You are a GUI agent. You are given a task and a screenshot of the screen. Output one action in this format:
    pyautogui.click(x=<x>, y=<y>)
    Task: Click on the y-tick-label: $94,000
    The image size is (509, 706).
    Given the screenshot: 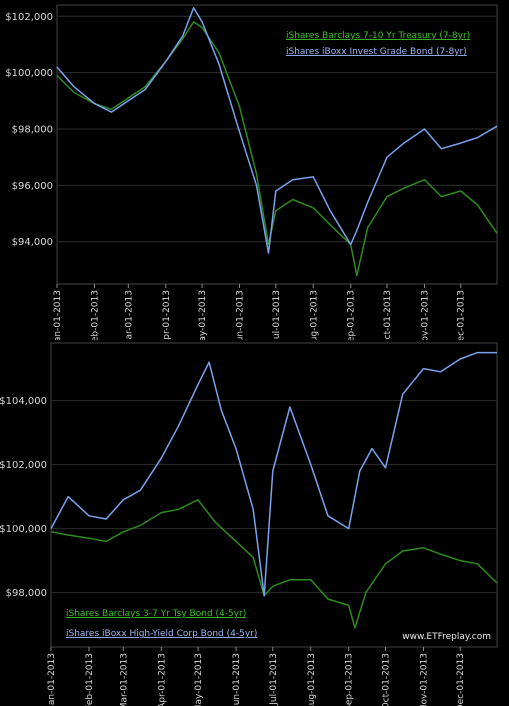 What is the action you would take?
    pyautogui.click(x=32, y=242)
    